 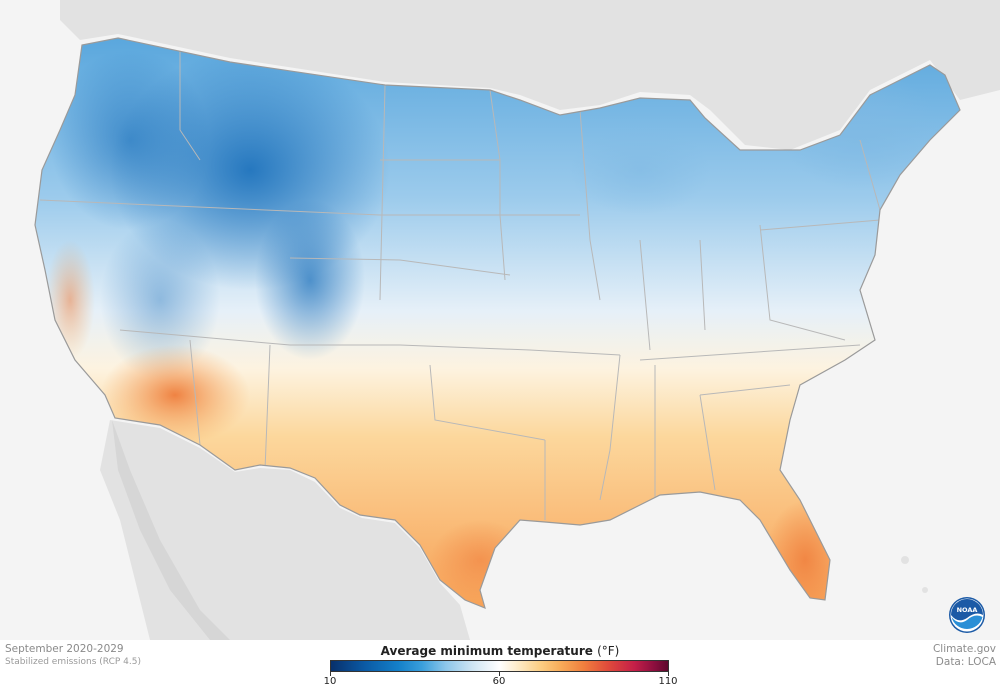 I want to click on legend-colorbar, so click(x=499, y=666).